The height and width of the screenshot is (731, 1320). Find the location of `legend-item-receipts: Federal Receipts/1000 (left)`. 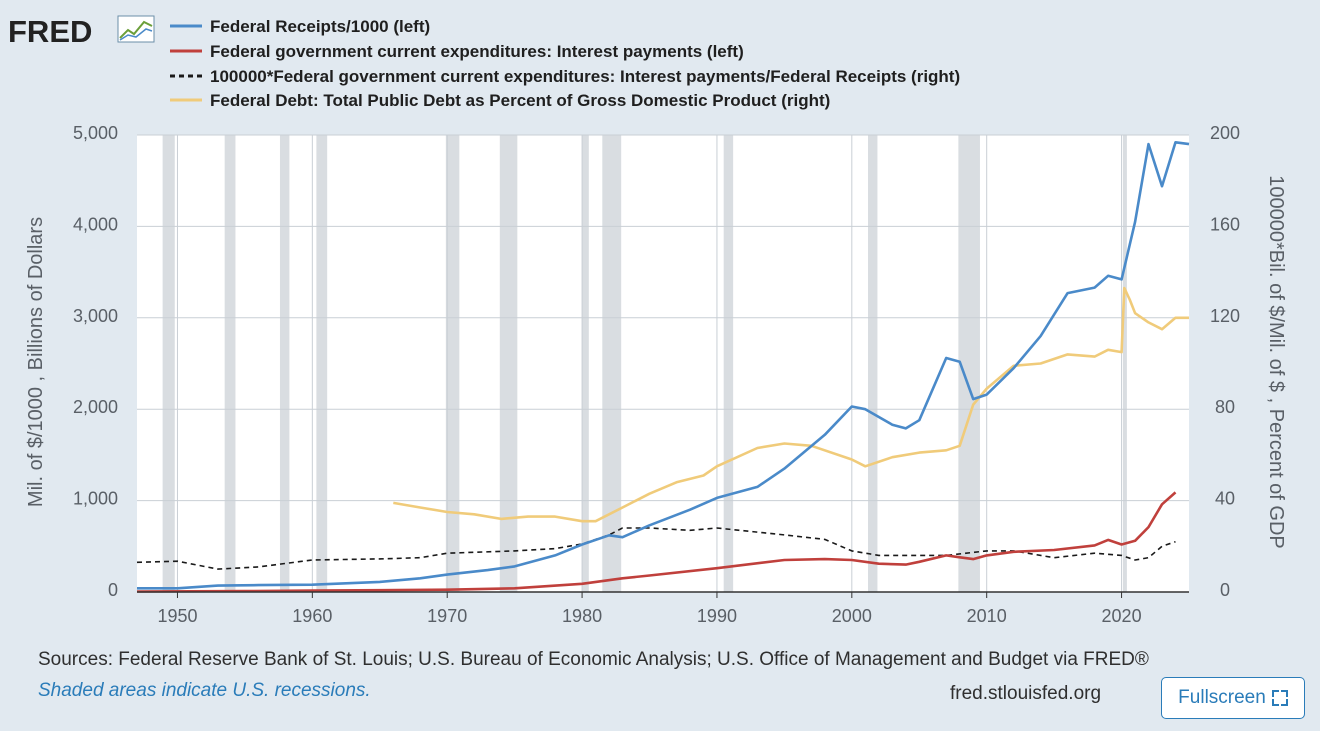

legend-item-receipts: Federal Receipts/1000 (left) is located at coordinates (300, 26).